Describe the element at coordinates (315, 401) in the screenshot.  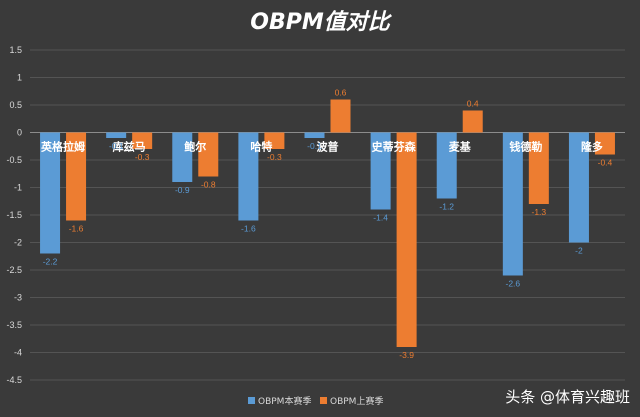
I see `legend: OBPM本赛季 OBPM上赛季` at that location.